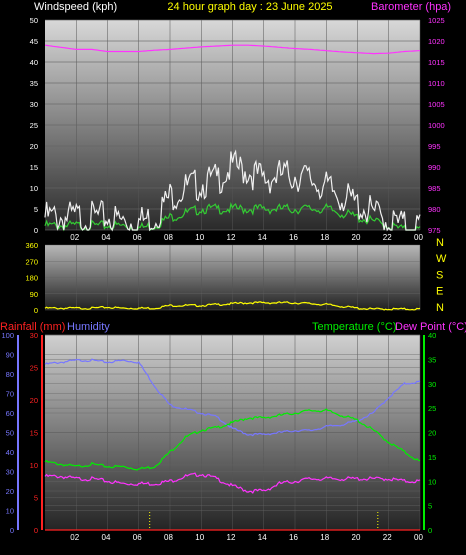 This screenshot has width=466, height=555. I want to click on barometer-y-tick: 1005, so click(436, 104).